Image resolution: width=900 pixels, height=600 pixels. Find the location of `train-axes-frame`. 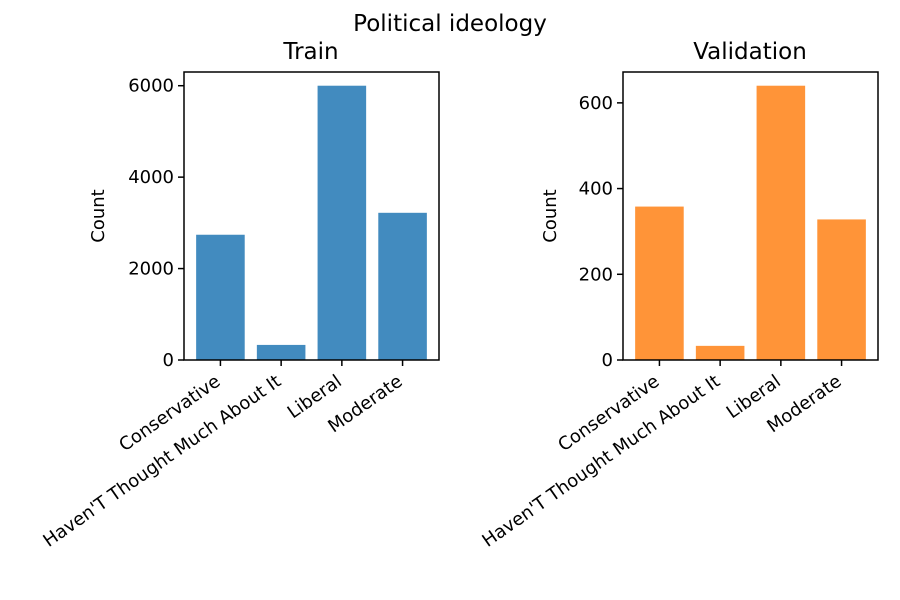

train-axes-frame is located at coordinates (311, 216).